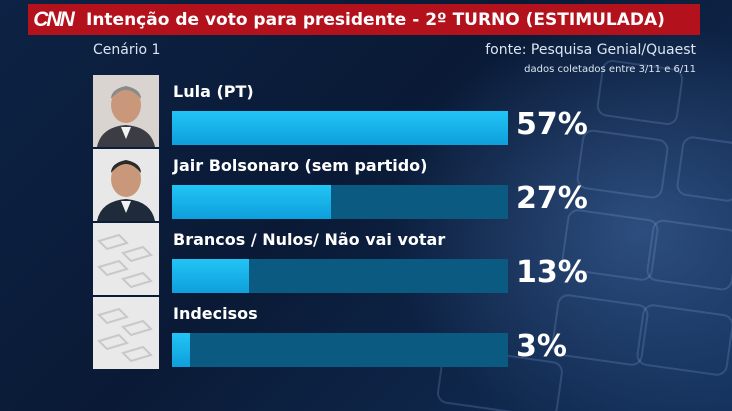 Image resolution: width=732 pixels, height=411 pixels. Describe the element at coordinates (552, 198) in the screenshot. I see `data-label: 27%` at that location.